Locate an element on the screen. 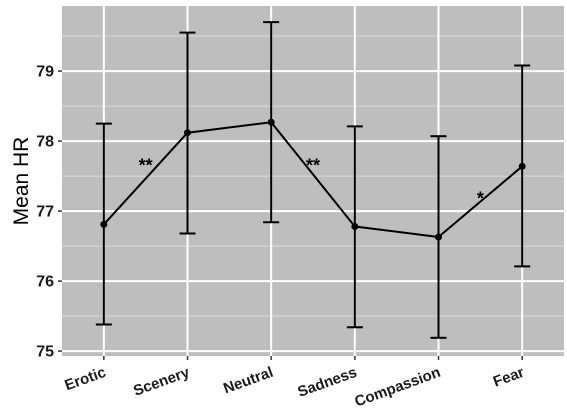 The image size is (567, 409). y-axis-label: Mean HR is located at coordinates (21, 181).